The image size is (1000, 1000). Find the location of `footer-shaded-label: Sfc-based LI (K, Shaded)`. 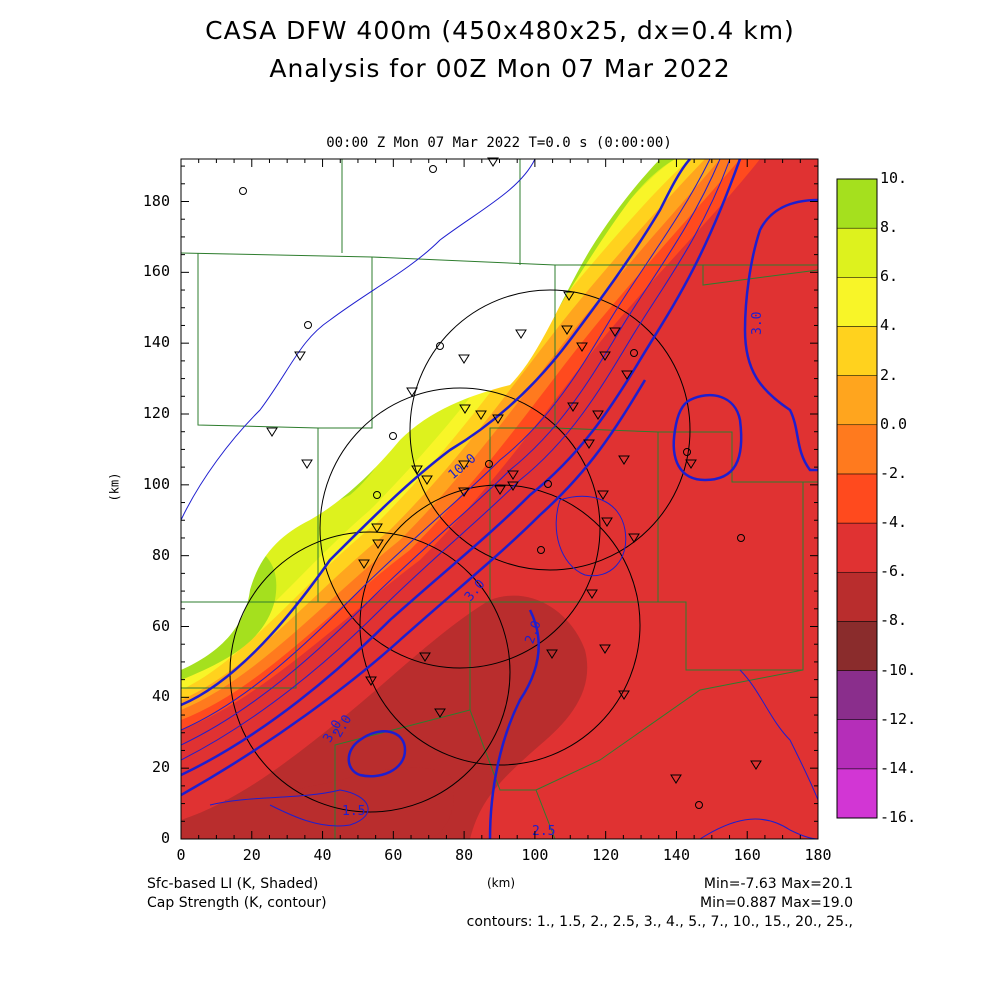

footer-shaded-label: Sfc-based LI (K, Shaded) is located at coordinates (233, 884).